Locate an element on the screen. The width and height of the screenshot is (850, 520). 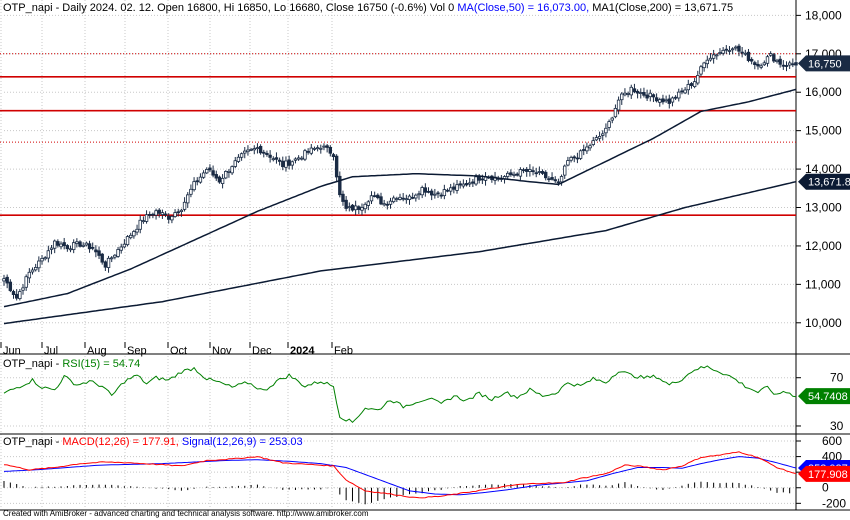
macd-y-tick-label: 0 is located at coordinates (825, 488).